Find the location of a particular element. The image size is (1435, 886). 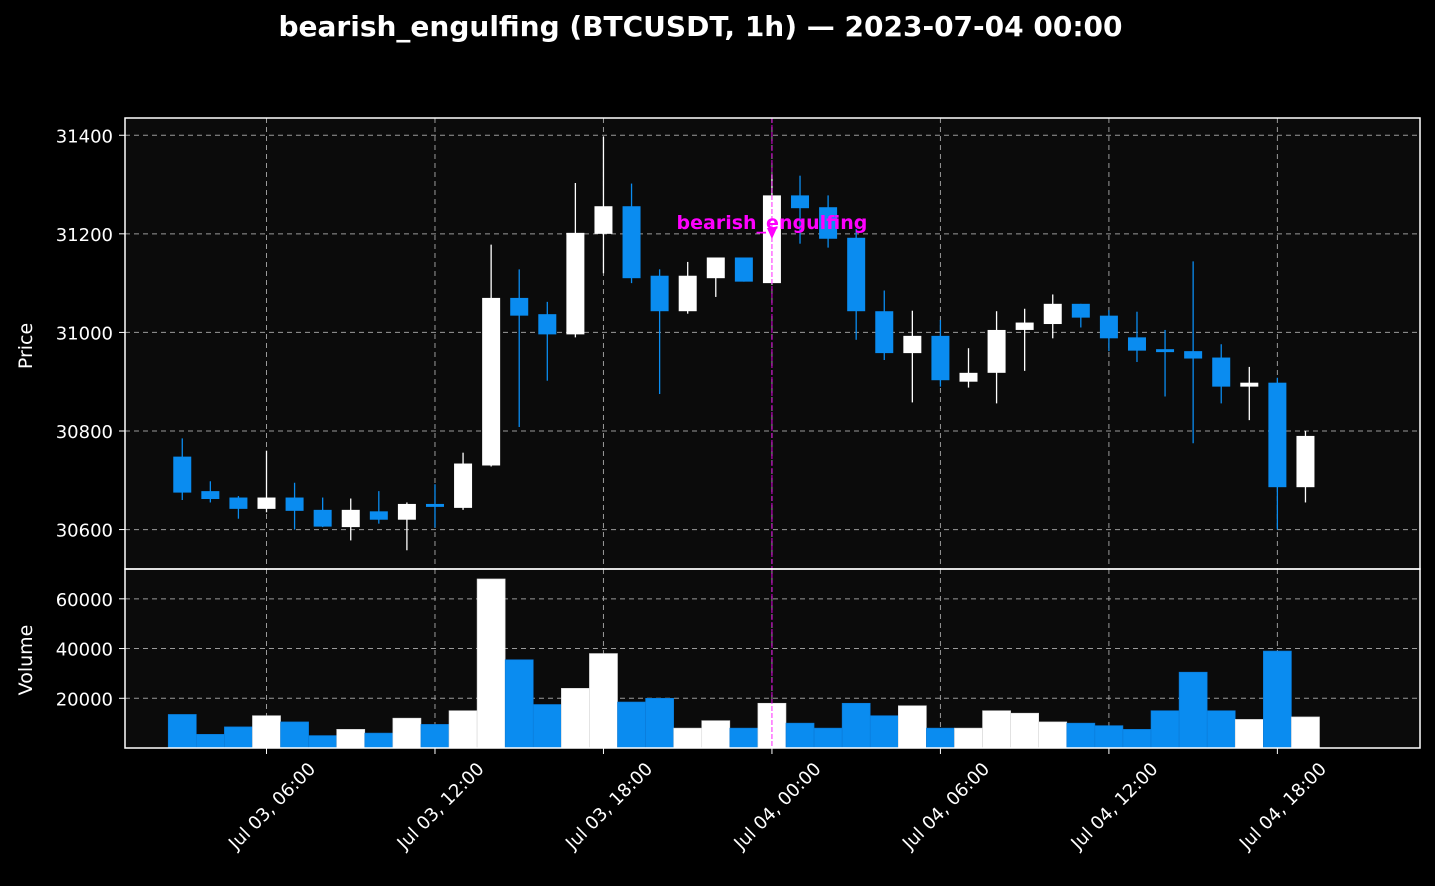

price-axis: 30600 30800 31000 31200 31400 is located at coordinates (90, 334).